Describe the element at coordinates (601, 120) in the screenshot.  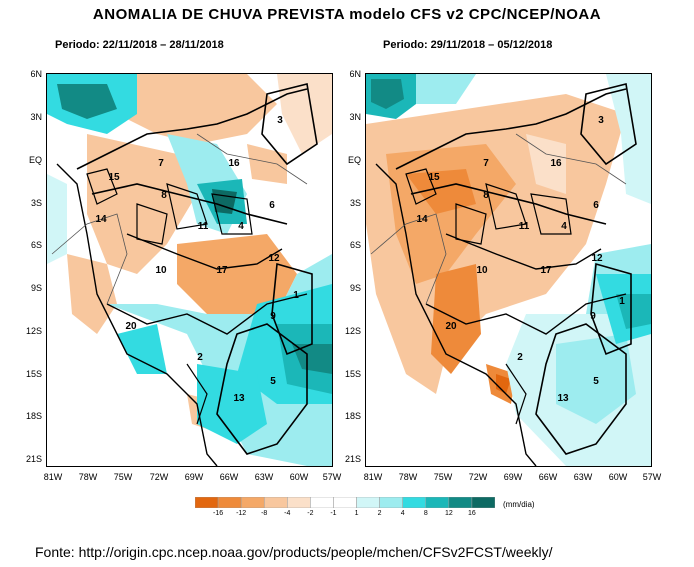
I see `basin-number: 3` at that location.